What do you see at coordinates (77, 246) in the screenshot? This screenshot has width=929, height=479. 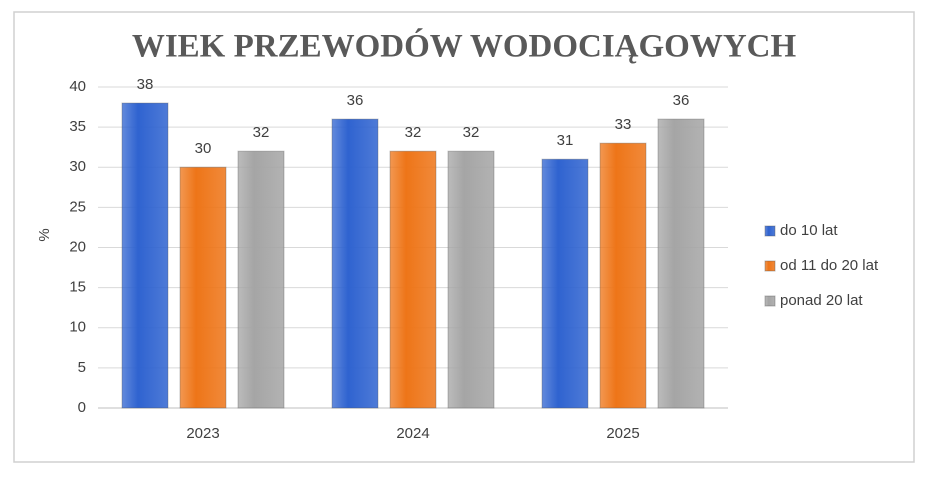 I see `y-tick-label: 20` at bounding box center [77, 246].